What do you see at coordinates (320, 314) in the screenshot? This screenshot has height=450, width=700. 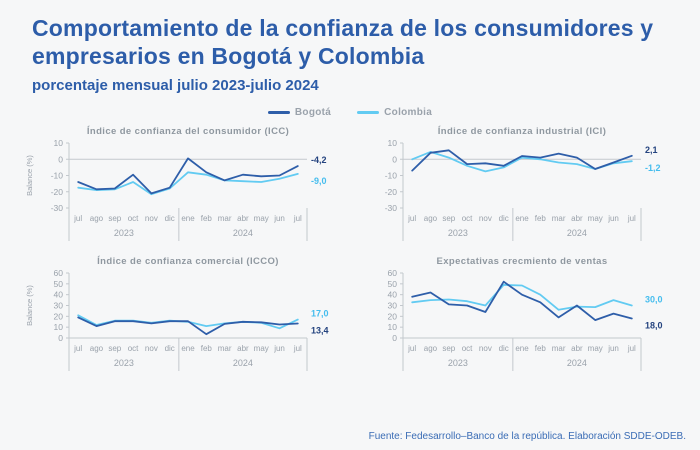 I see `end-value-label-colombia: 17,0` at bounding box center [320, 314].